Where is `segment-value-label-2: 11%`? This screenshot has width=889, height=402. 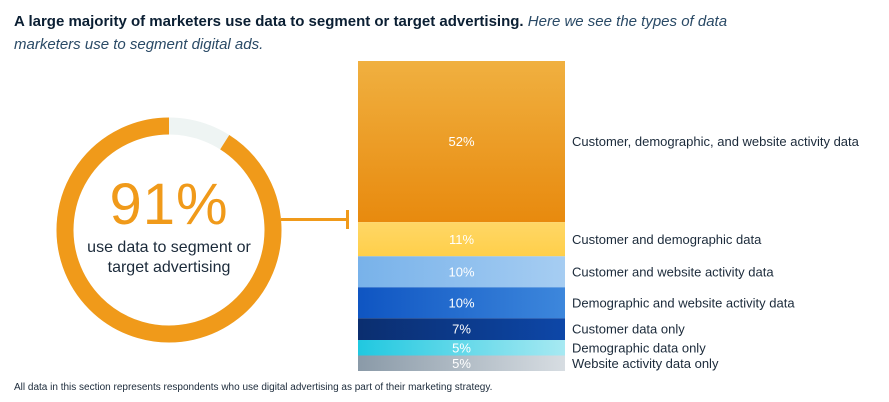 segment-value-label-2: 11% is located at coordinates (461, 239).